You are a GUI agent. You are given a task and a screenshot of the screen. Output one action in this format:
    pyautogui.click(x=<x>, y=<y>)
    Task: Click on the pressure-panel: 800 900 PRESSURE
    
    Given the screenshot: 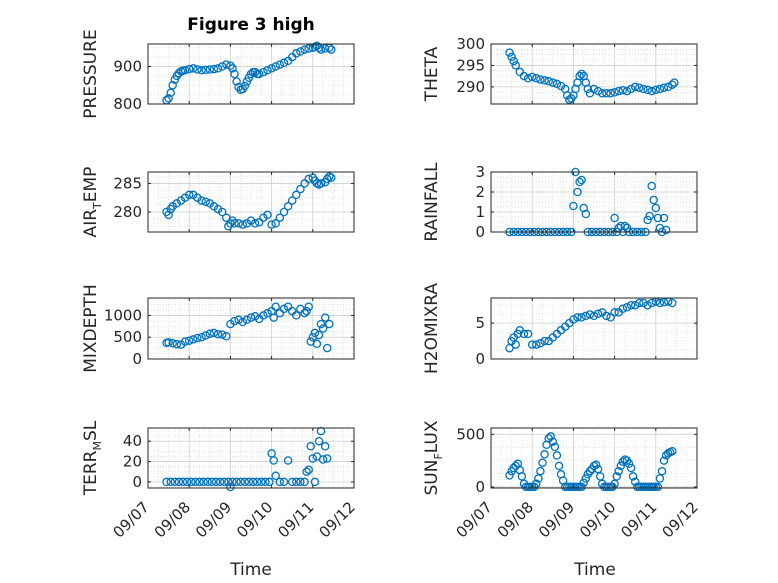 What is the action you would take?
    pyautogui.click(x=218, y=74)
    